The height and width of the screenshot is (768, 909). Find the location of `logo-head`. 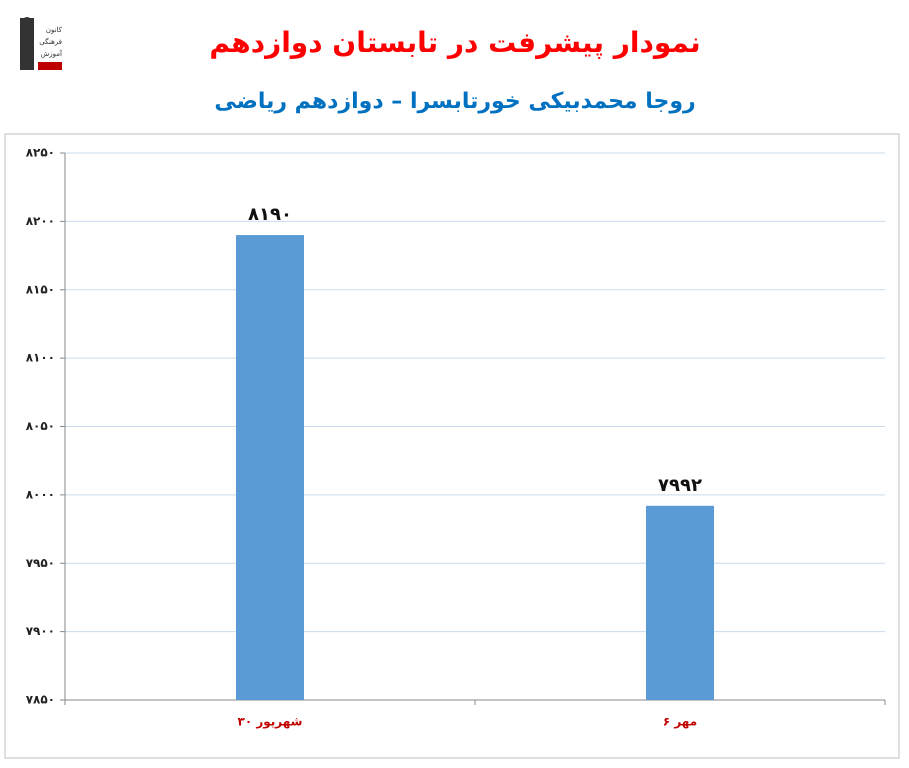

logo-head is located at coordinates (27, 22).